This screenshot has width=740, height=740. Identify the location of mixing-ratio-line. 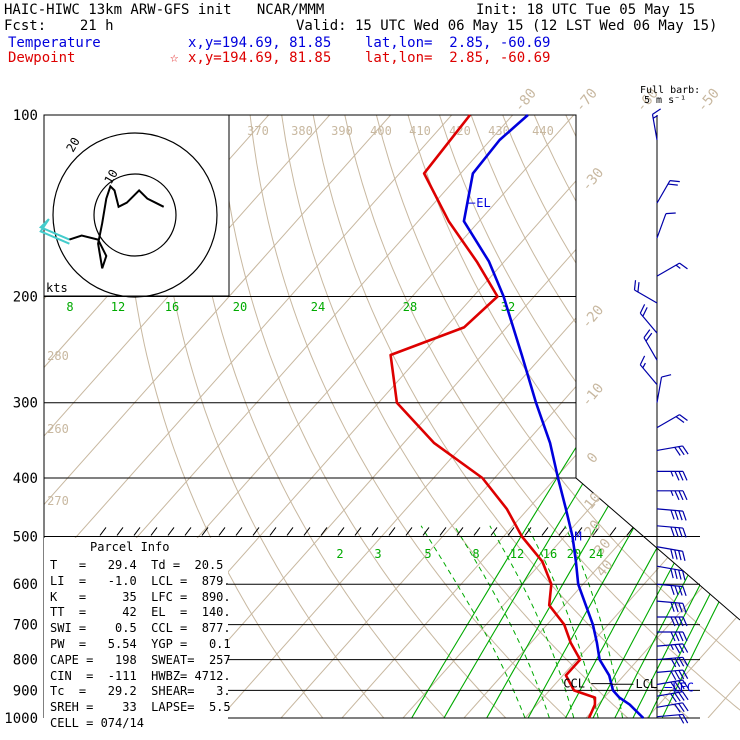
(700, 507).